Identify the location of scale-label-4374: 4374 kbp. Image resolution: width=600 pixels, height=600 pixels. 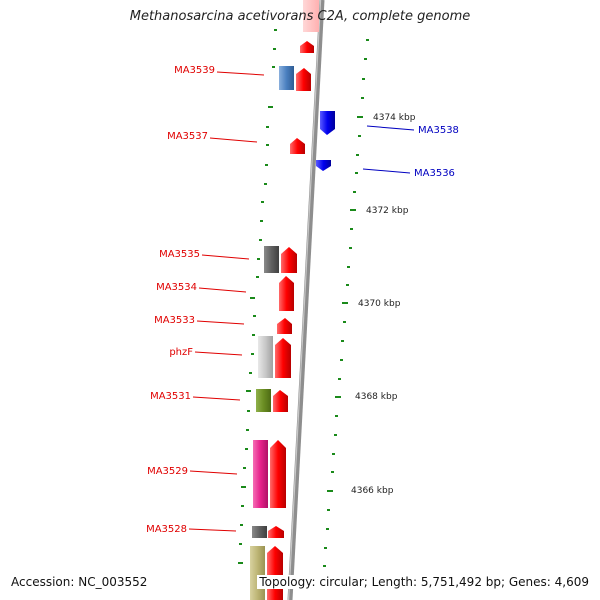
(394, 118).